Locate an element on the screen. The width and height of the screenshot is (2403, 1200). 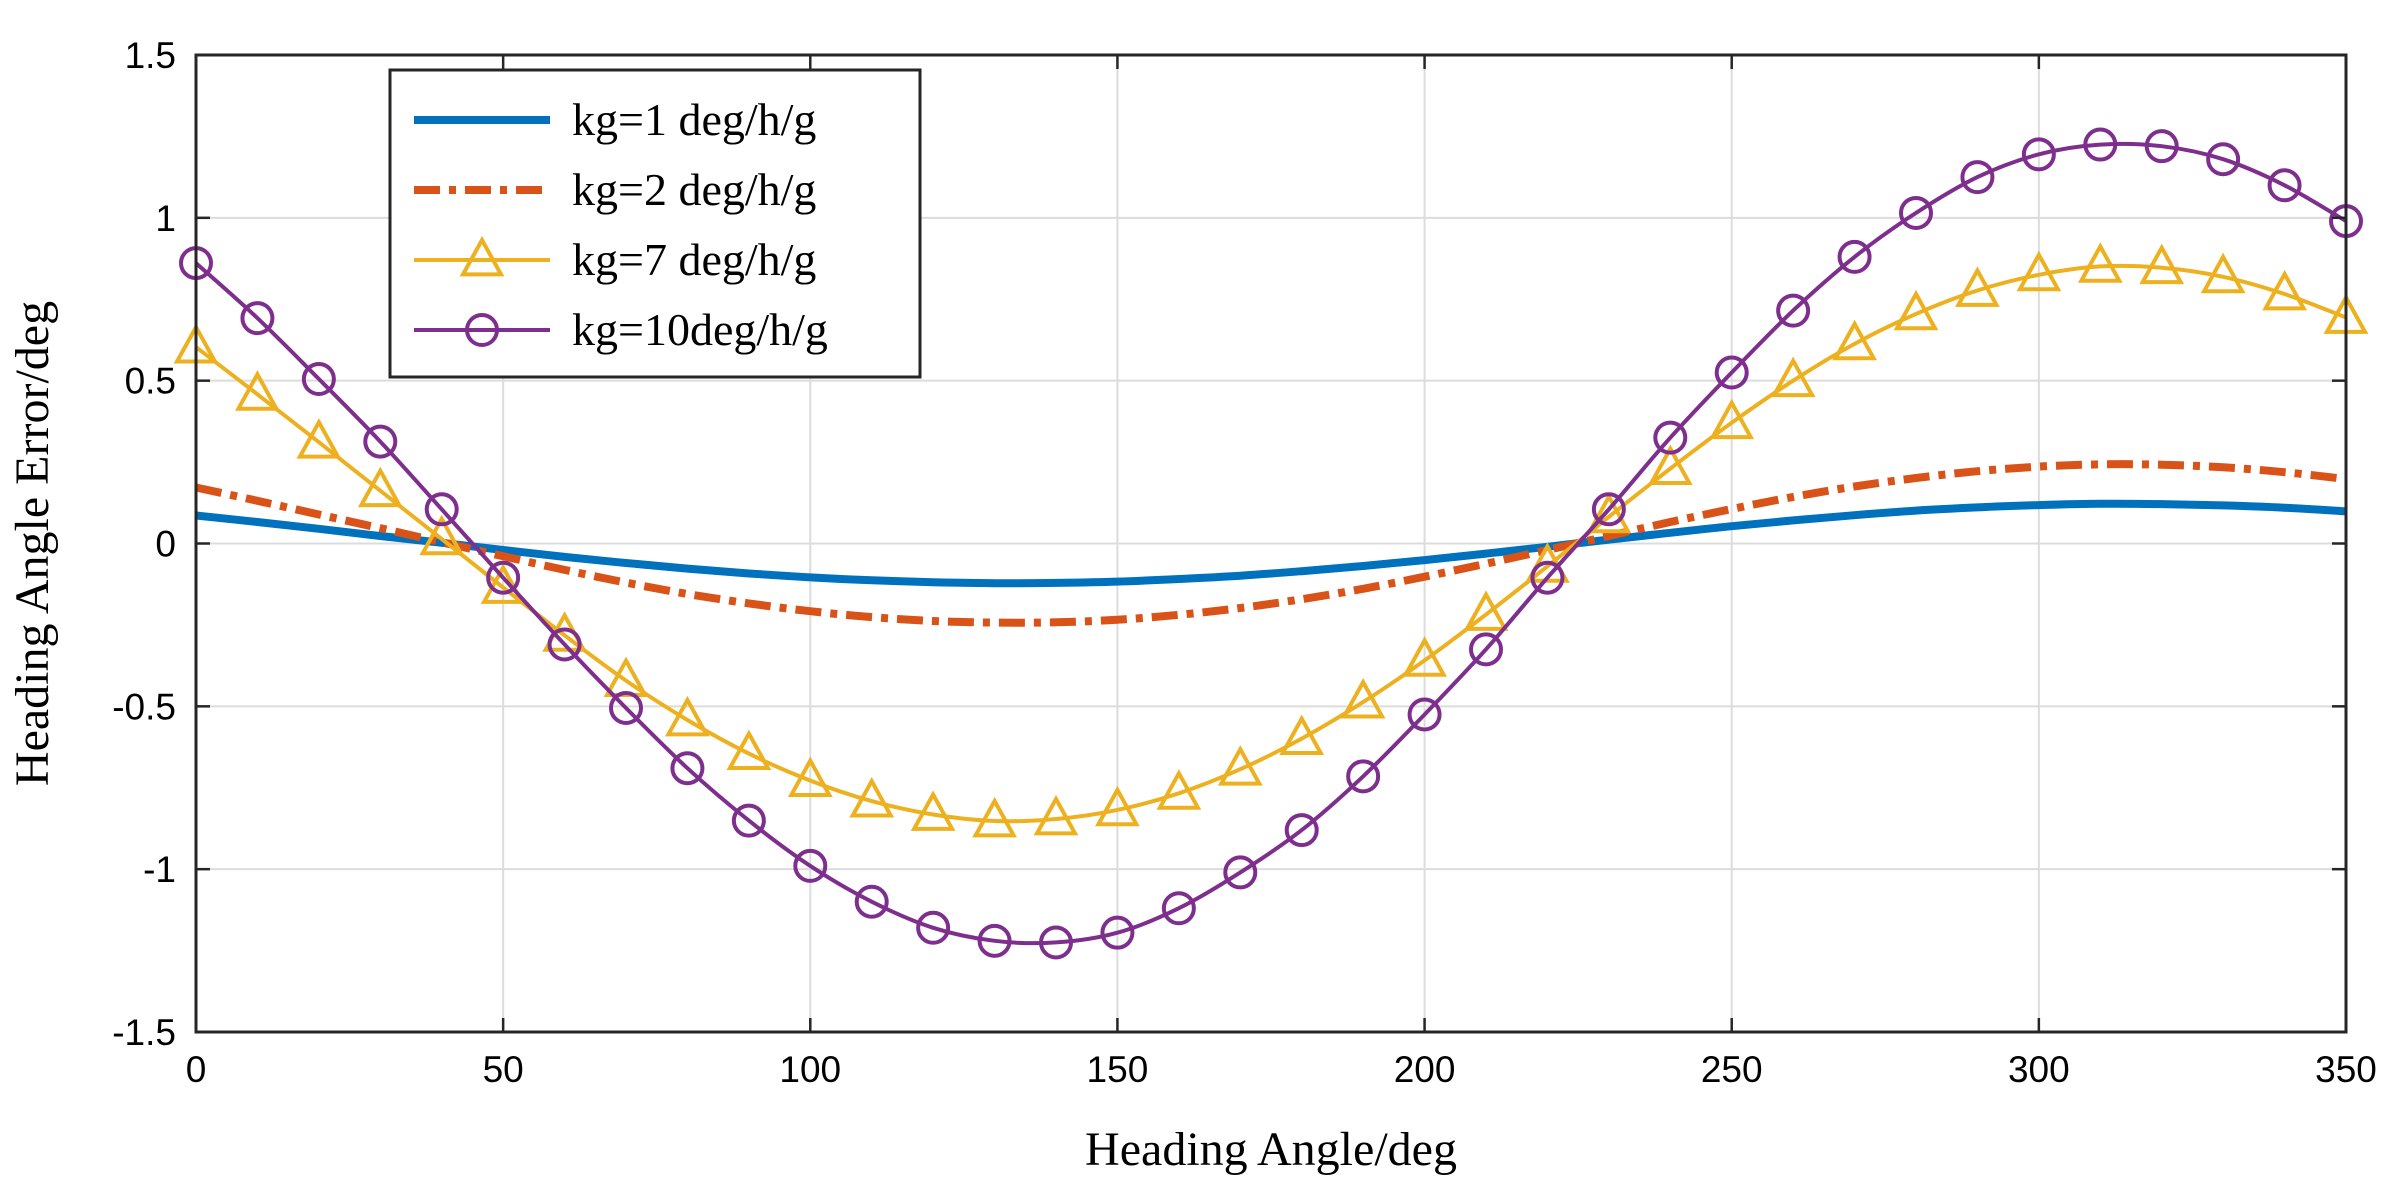
y-tick-label: 0.5 is located at coordinates (150, 381).